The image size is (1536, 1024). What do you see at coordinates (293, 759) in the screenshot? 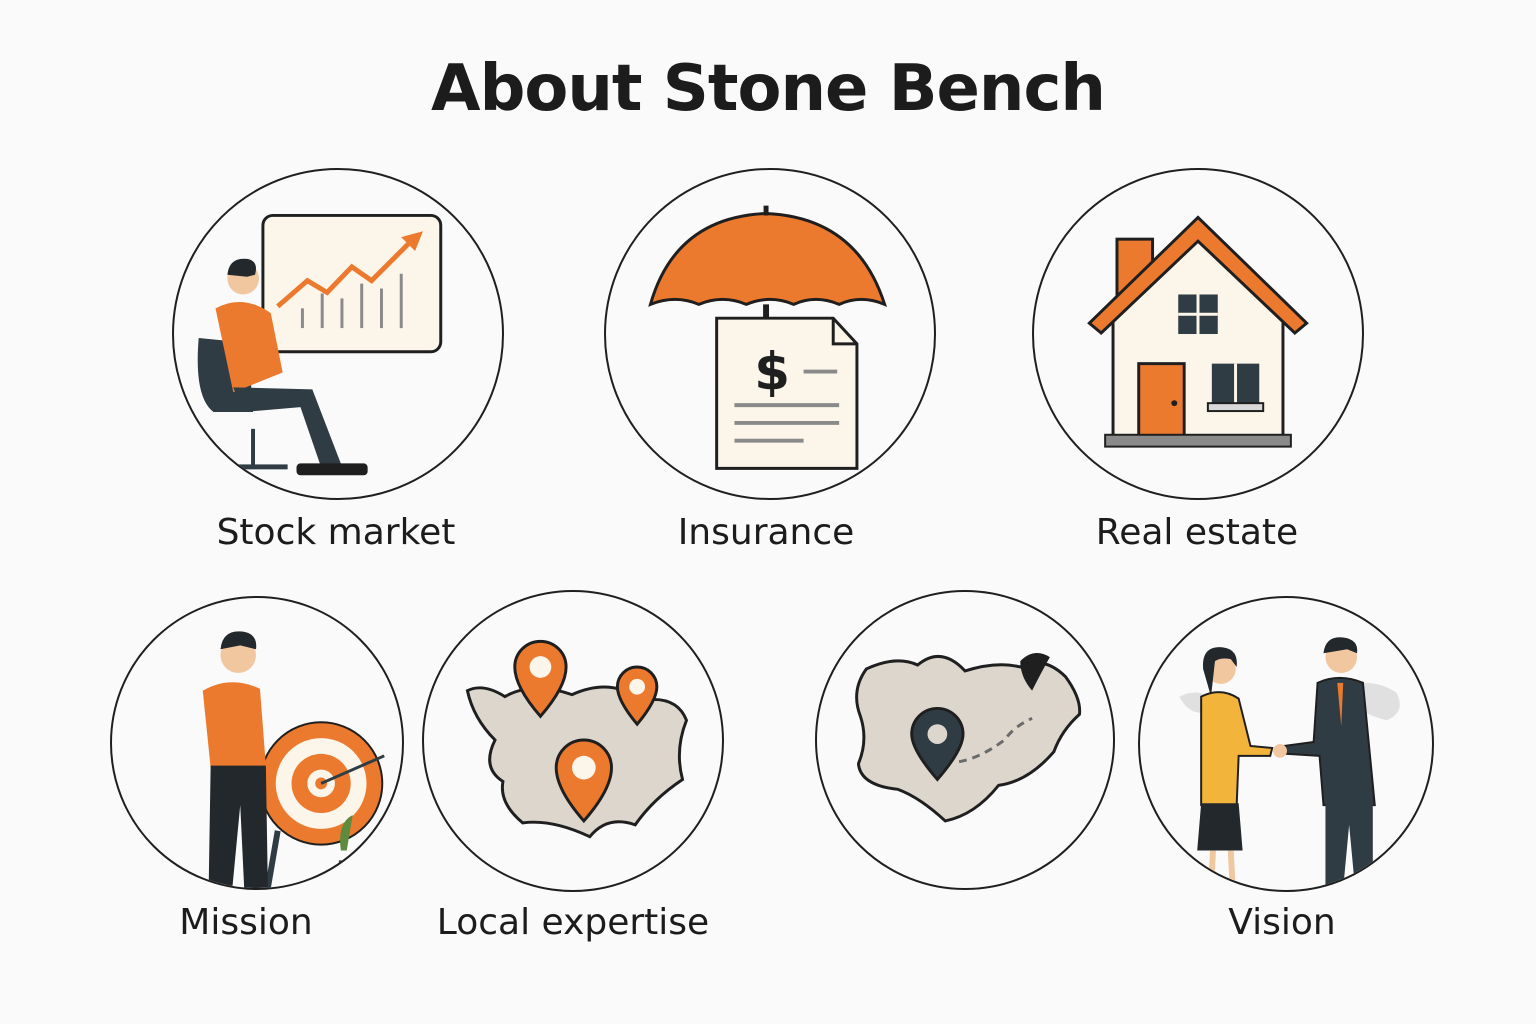
I see `target-person-icon` at bounding box center [293, 759].